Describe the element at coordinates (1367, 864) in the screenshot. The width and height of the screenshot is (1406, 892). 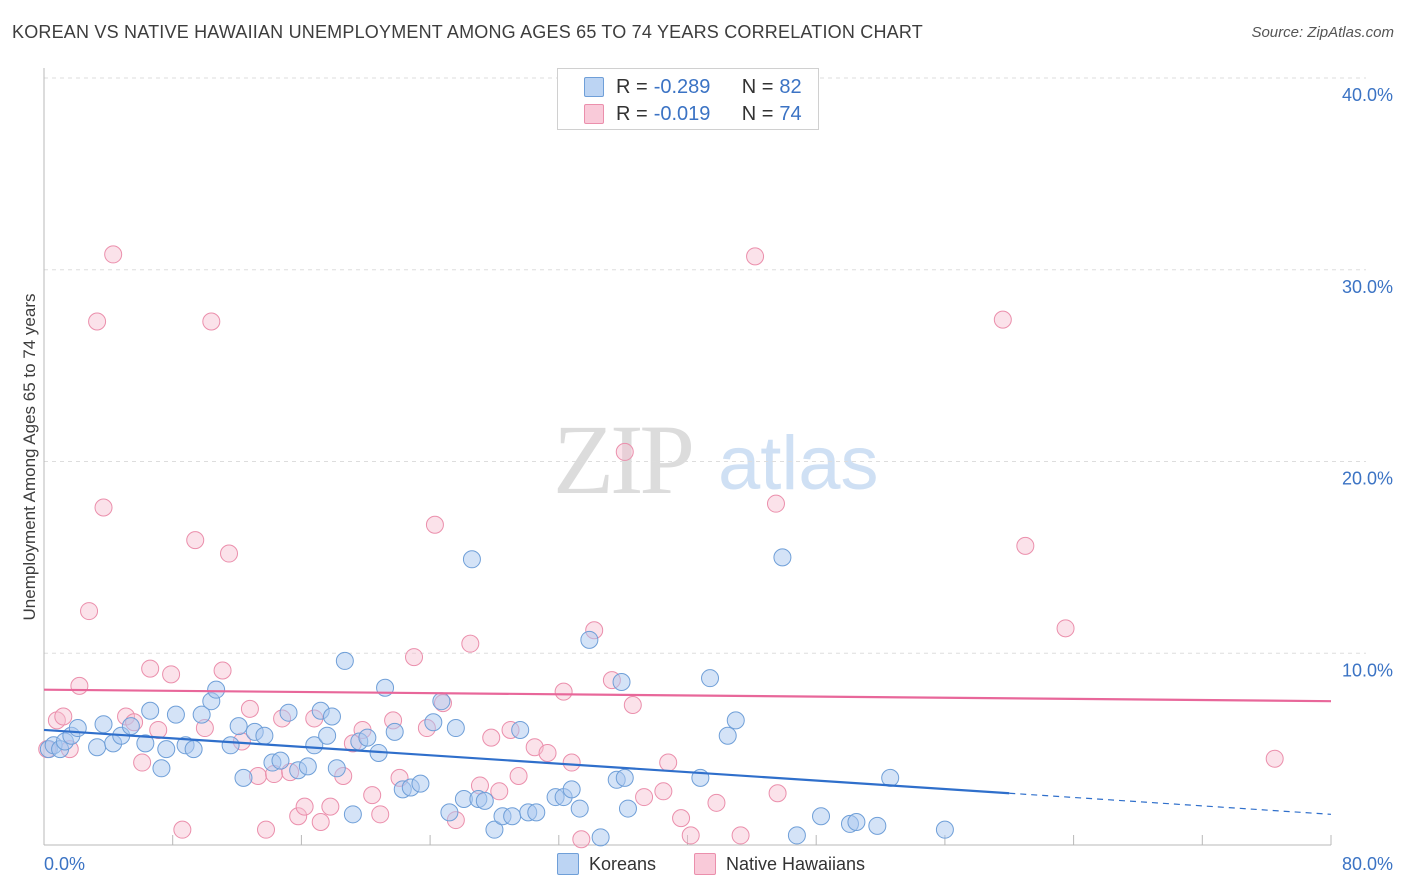
I see `x-tick-label-max: 80.0%` at that location.